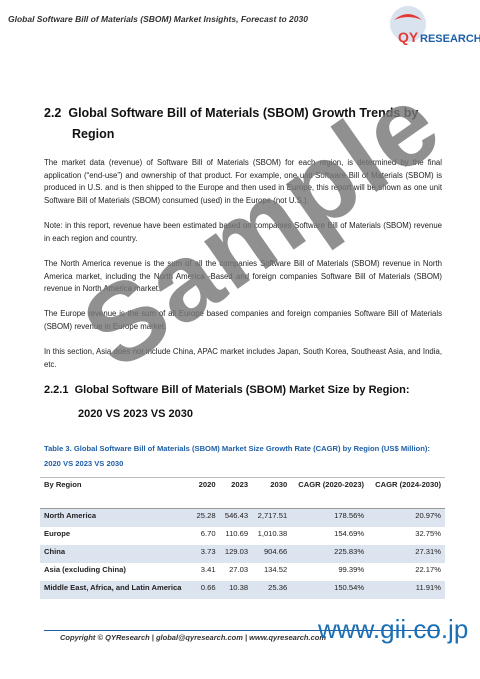 This screenshot has height=679, width=480. What do you see at coordinates (406, 590) in the screenshot?
I see `table-cell: 11.91%` at bounding box center [406, 590].